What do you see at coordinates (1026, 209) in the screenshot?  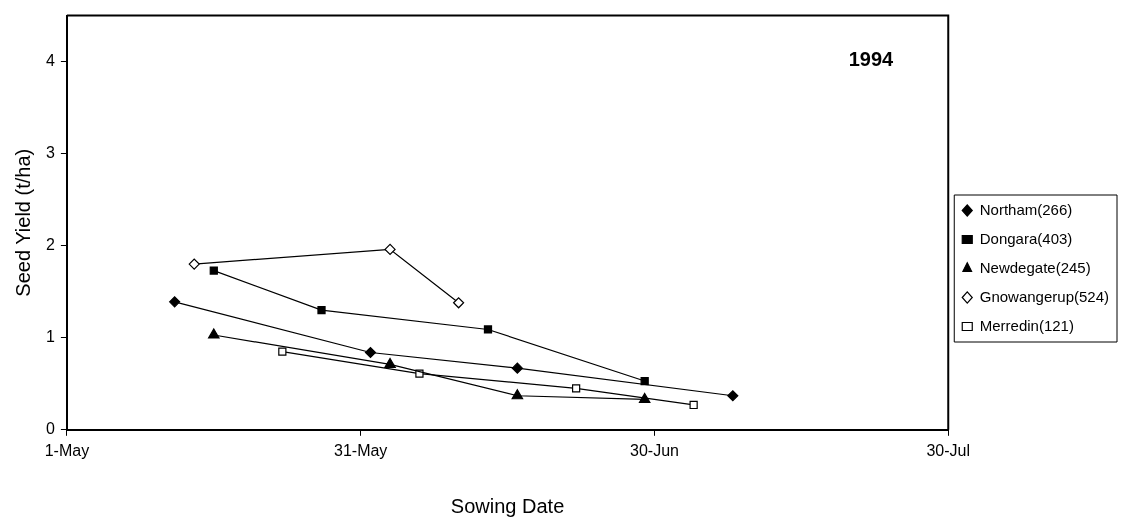 I see `legend-label: Northam(266)` at bounding box center [1026, 209].